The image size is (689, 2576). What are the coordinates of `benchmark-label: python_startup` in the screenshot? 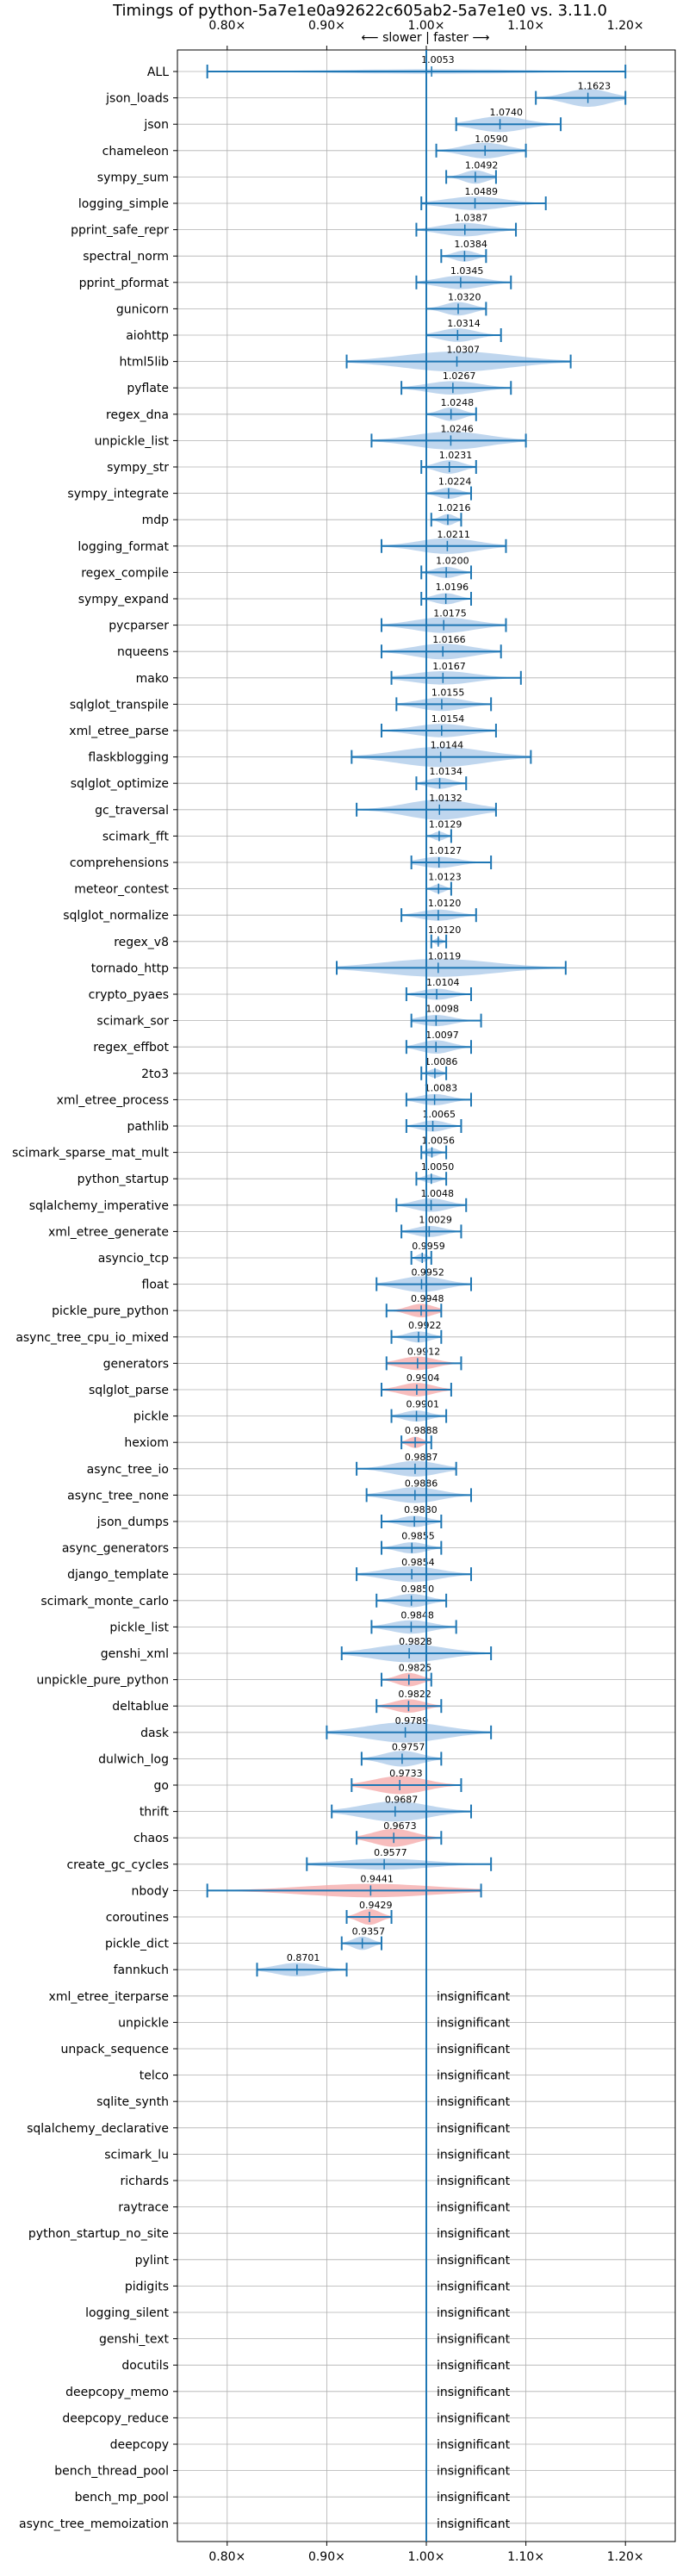 It's located at (123, 1179).